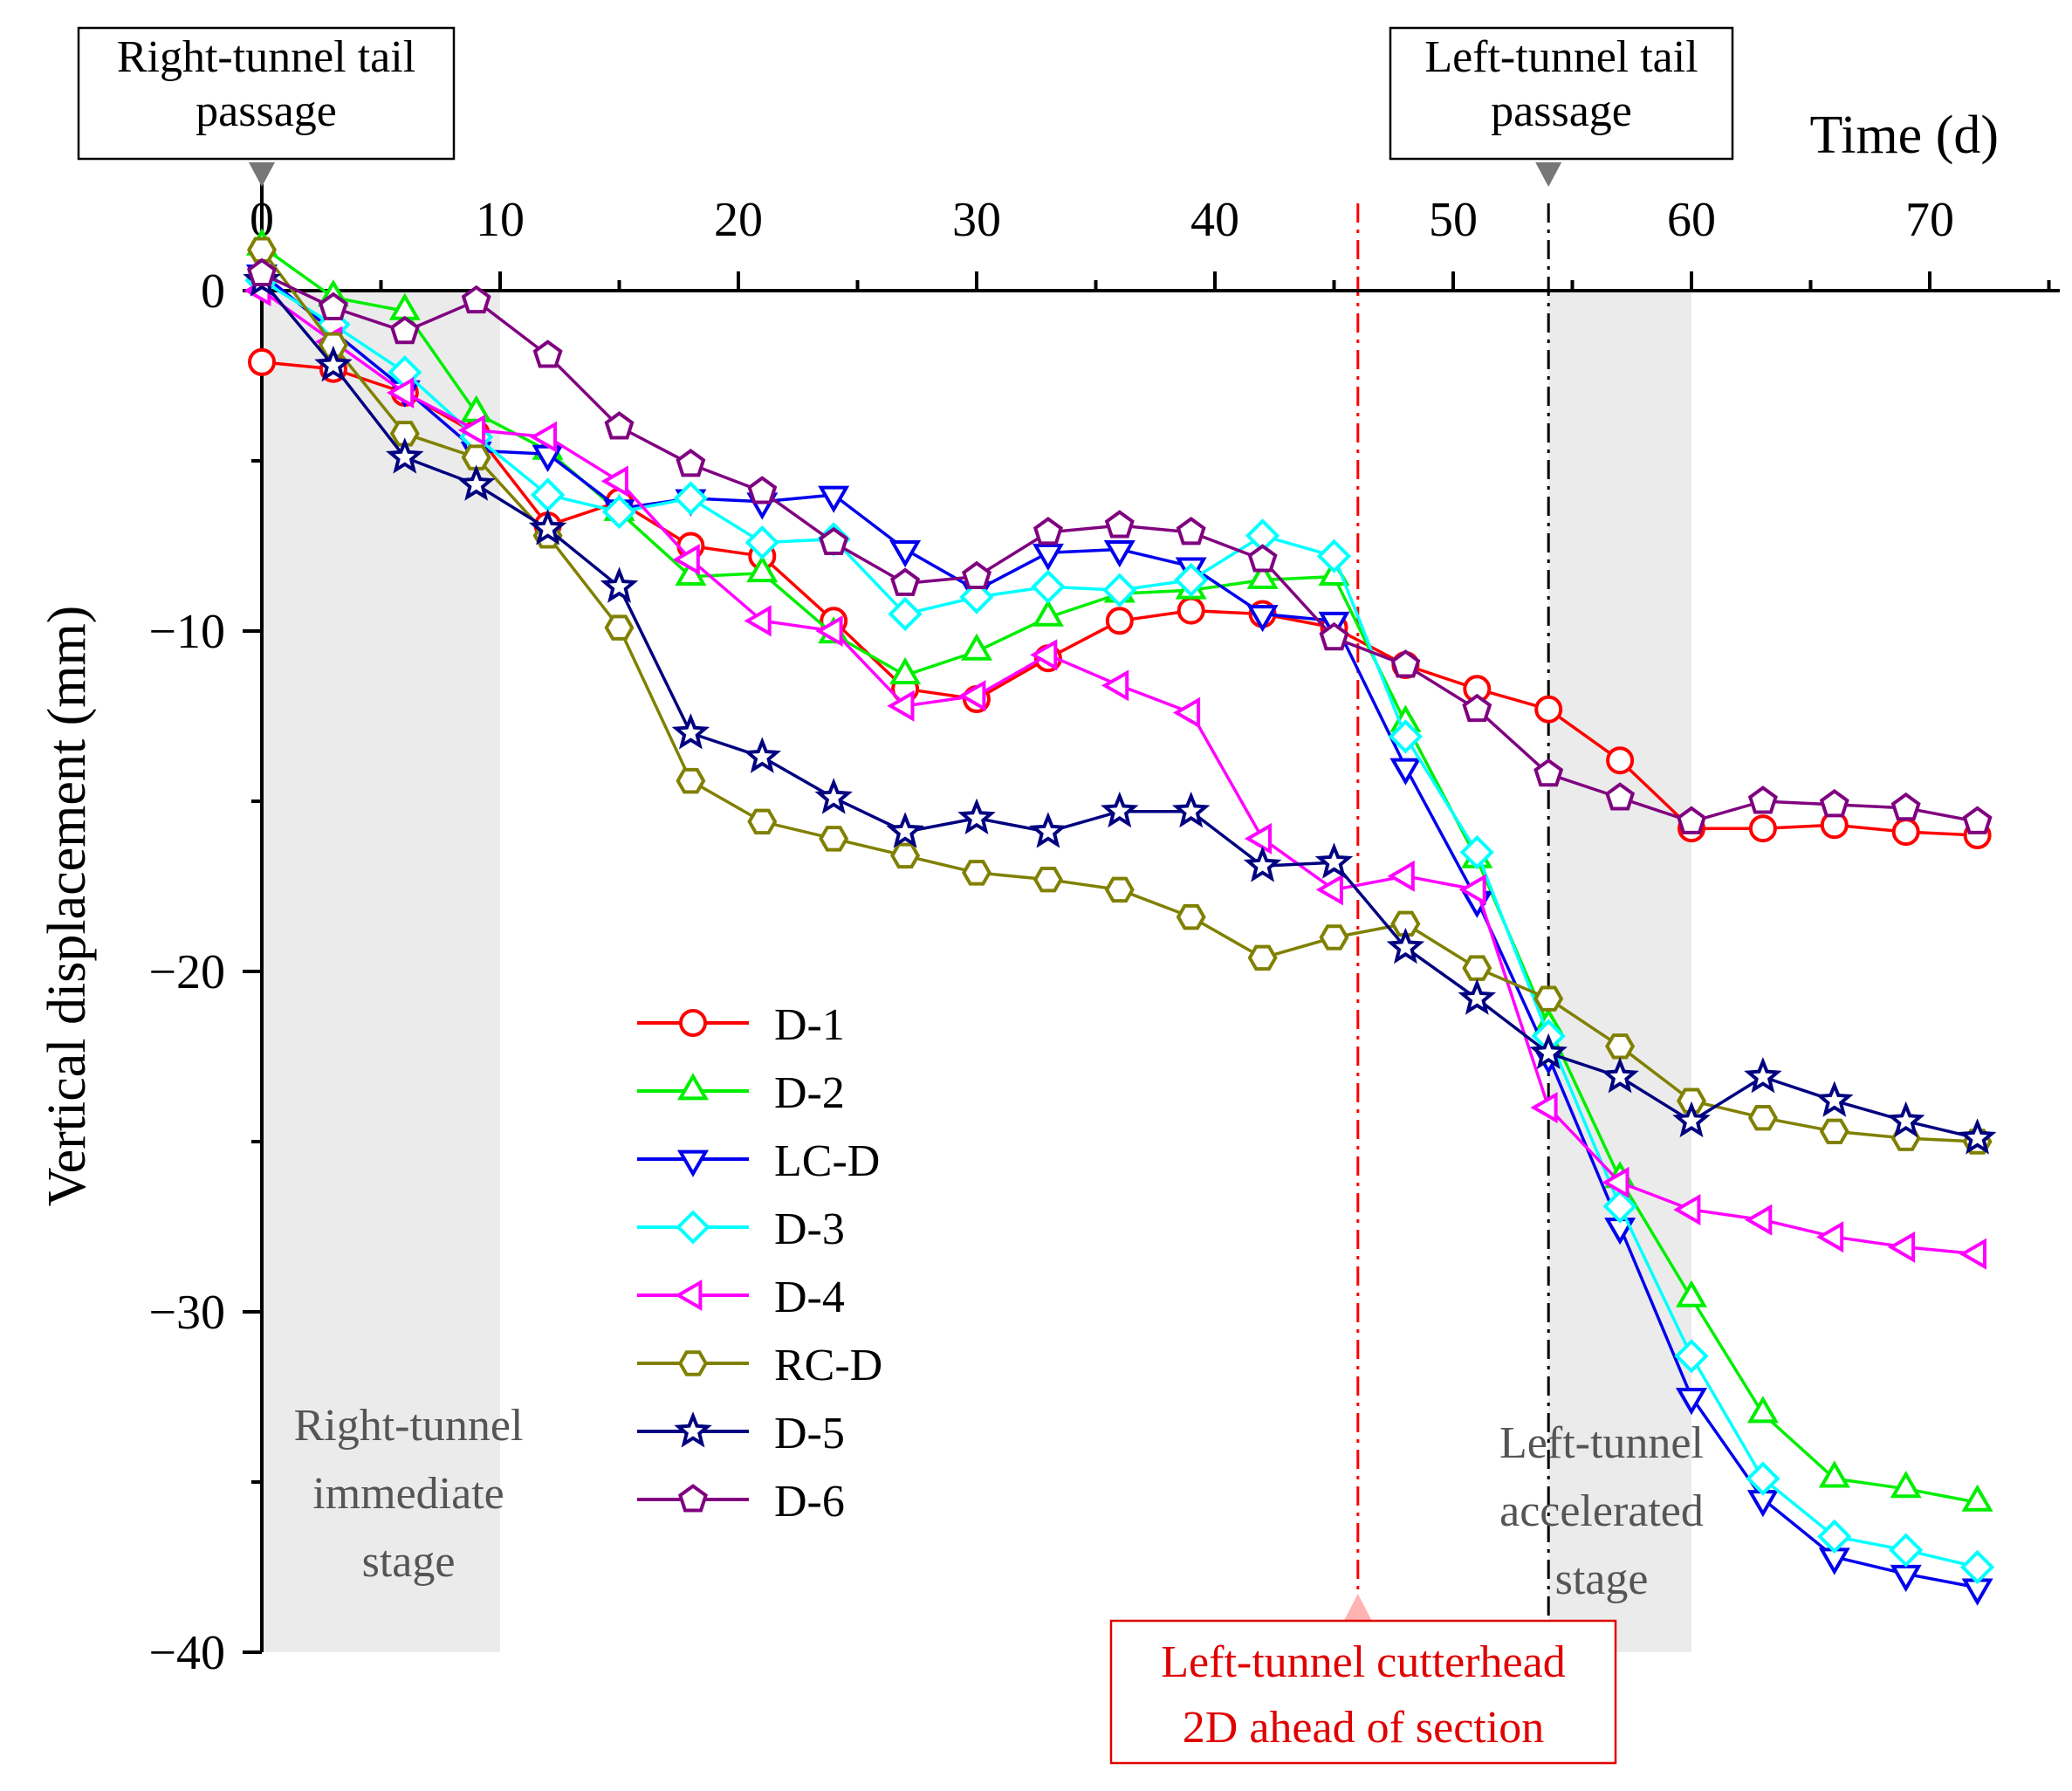 The width and height of the screenshot is (2072, 1791). Describe the element at coordinates (809, 1229) in the screenshot. I see `legend-label: D-3` at that location.